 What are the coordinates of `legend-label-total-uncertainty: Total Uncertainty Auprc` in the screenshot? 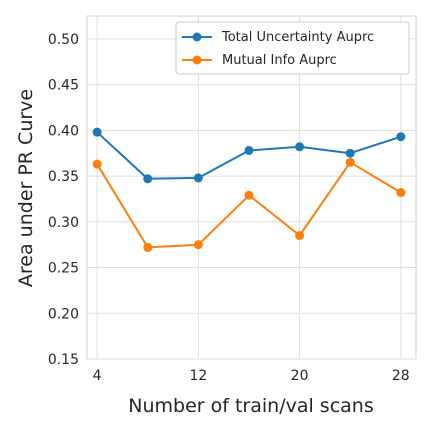 It's located at (297, 37).